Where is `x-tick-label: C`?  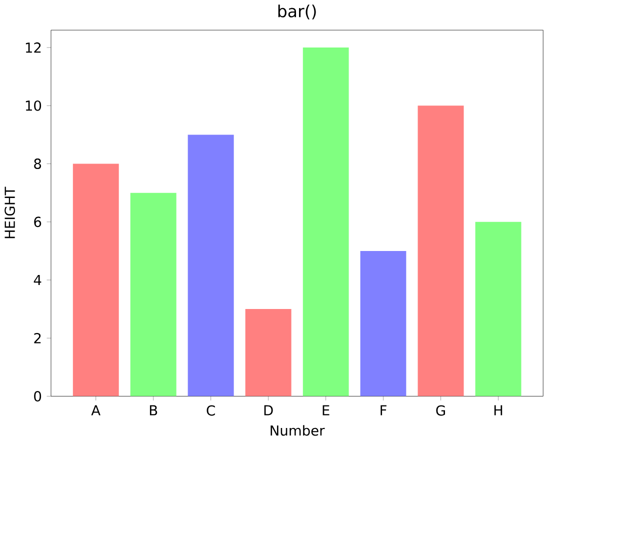
x-tick-label: C is located at coordinates (210, 410).